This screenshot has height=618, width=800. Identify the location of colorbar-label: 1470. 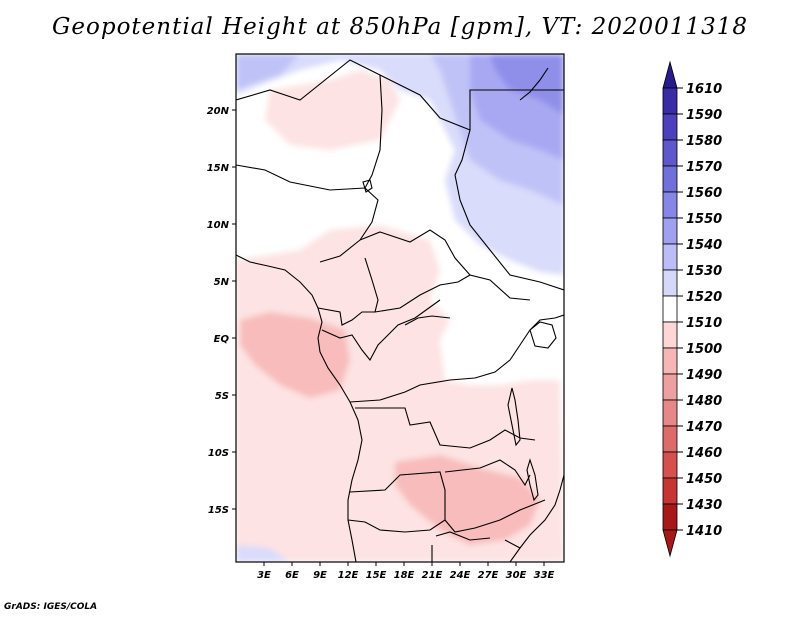
(704, 427).